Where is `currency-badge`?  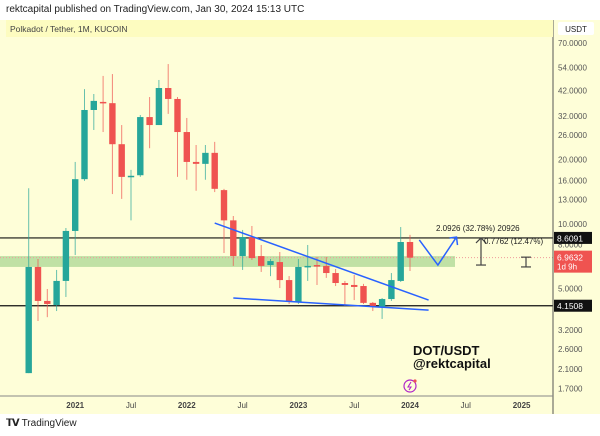
currency-badge is located at coordinates (576, 28).